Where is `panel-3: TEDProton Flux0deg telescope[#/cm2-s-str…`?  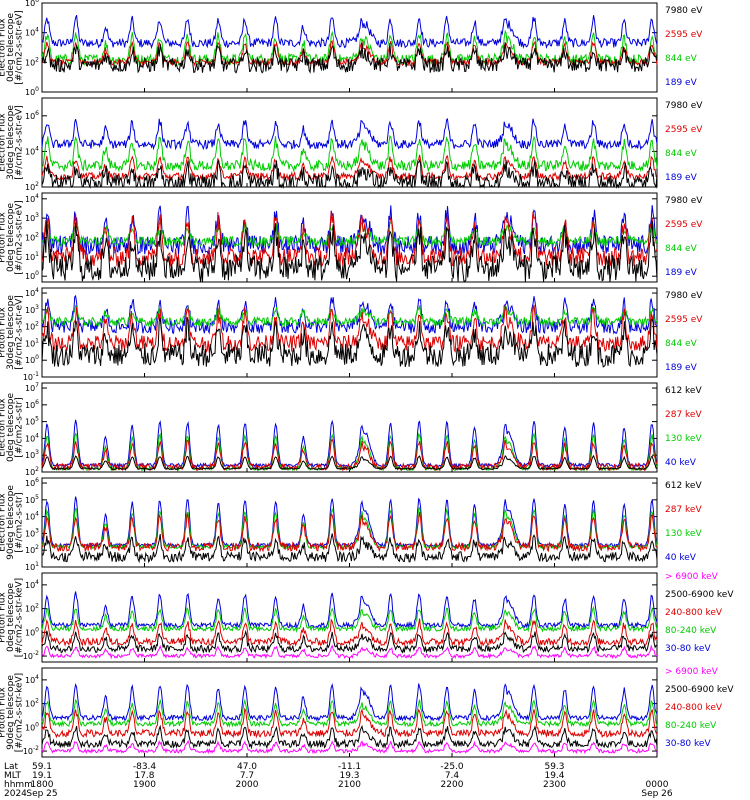
panel-3: TEDProton Flux0deg telescope[#/cm2-s-str… is located at coordinates (351, 237).